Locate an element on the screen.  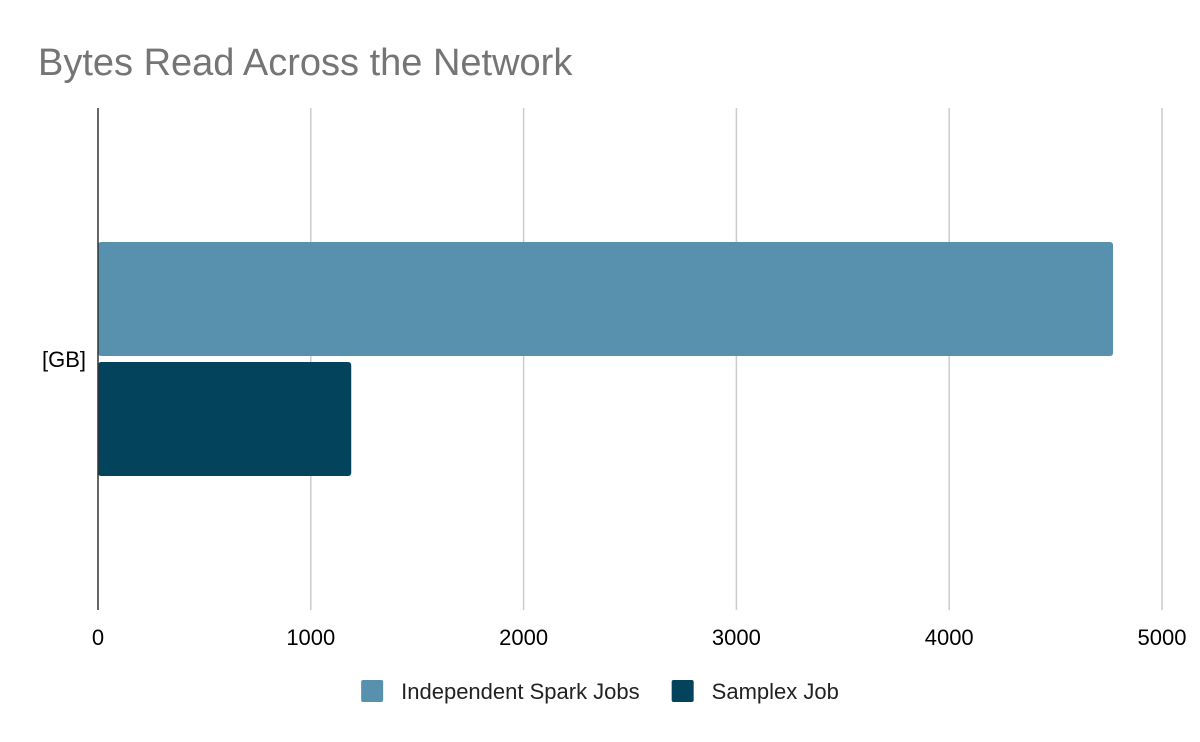
bar-samplex-job is located at coordinates (225, 419).